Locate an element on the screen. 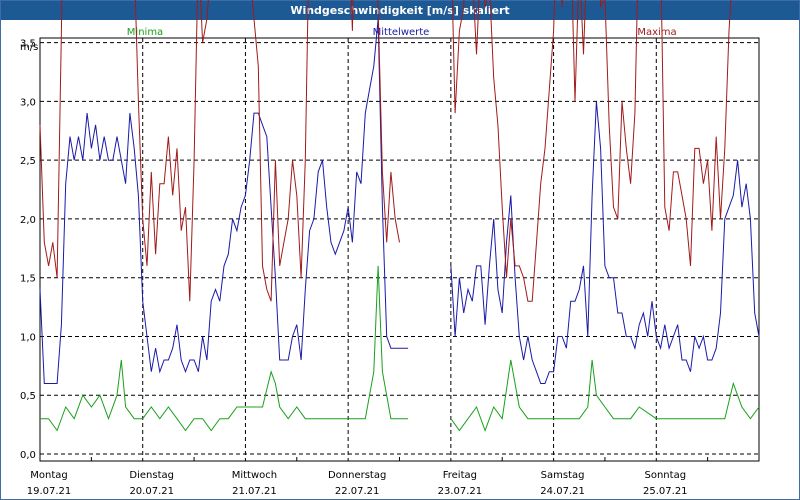  y-axis-label: m/s is located at coordinates (29, 47).